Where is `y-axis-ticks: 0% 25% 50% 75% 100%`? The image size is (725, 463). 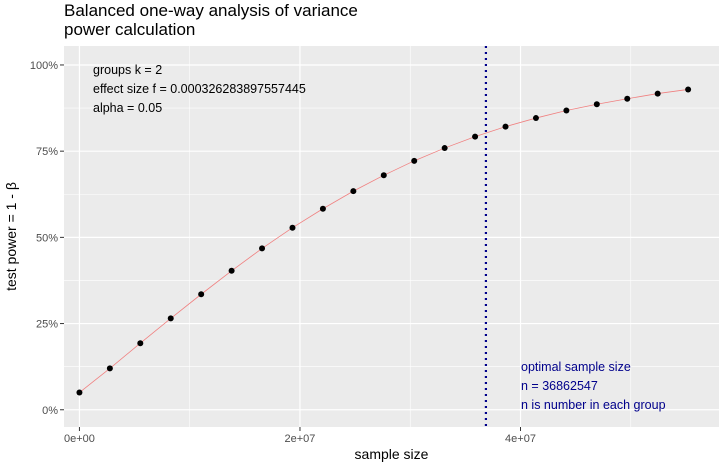
y-axis-ticks: 0% 25% 50% 75% 100% is located at coordinates (47, 238).